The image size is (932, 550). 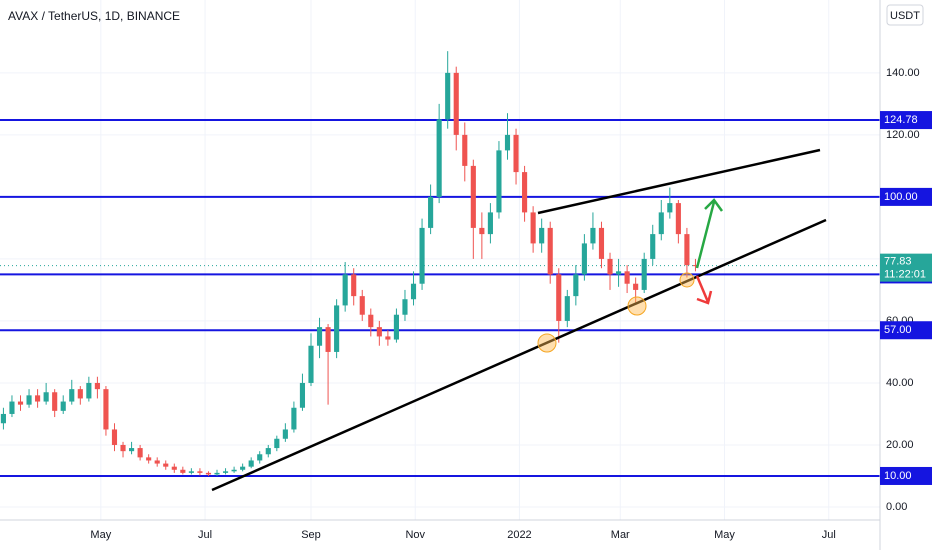 What do you see at coordinates (620, 535) in the screenshot?
I see `x-tick-label: Mar` at bounding box center [620, 535].